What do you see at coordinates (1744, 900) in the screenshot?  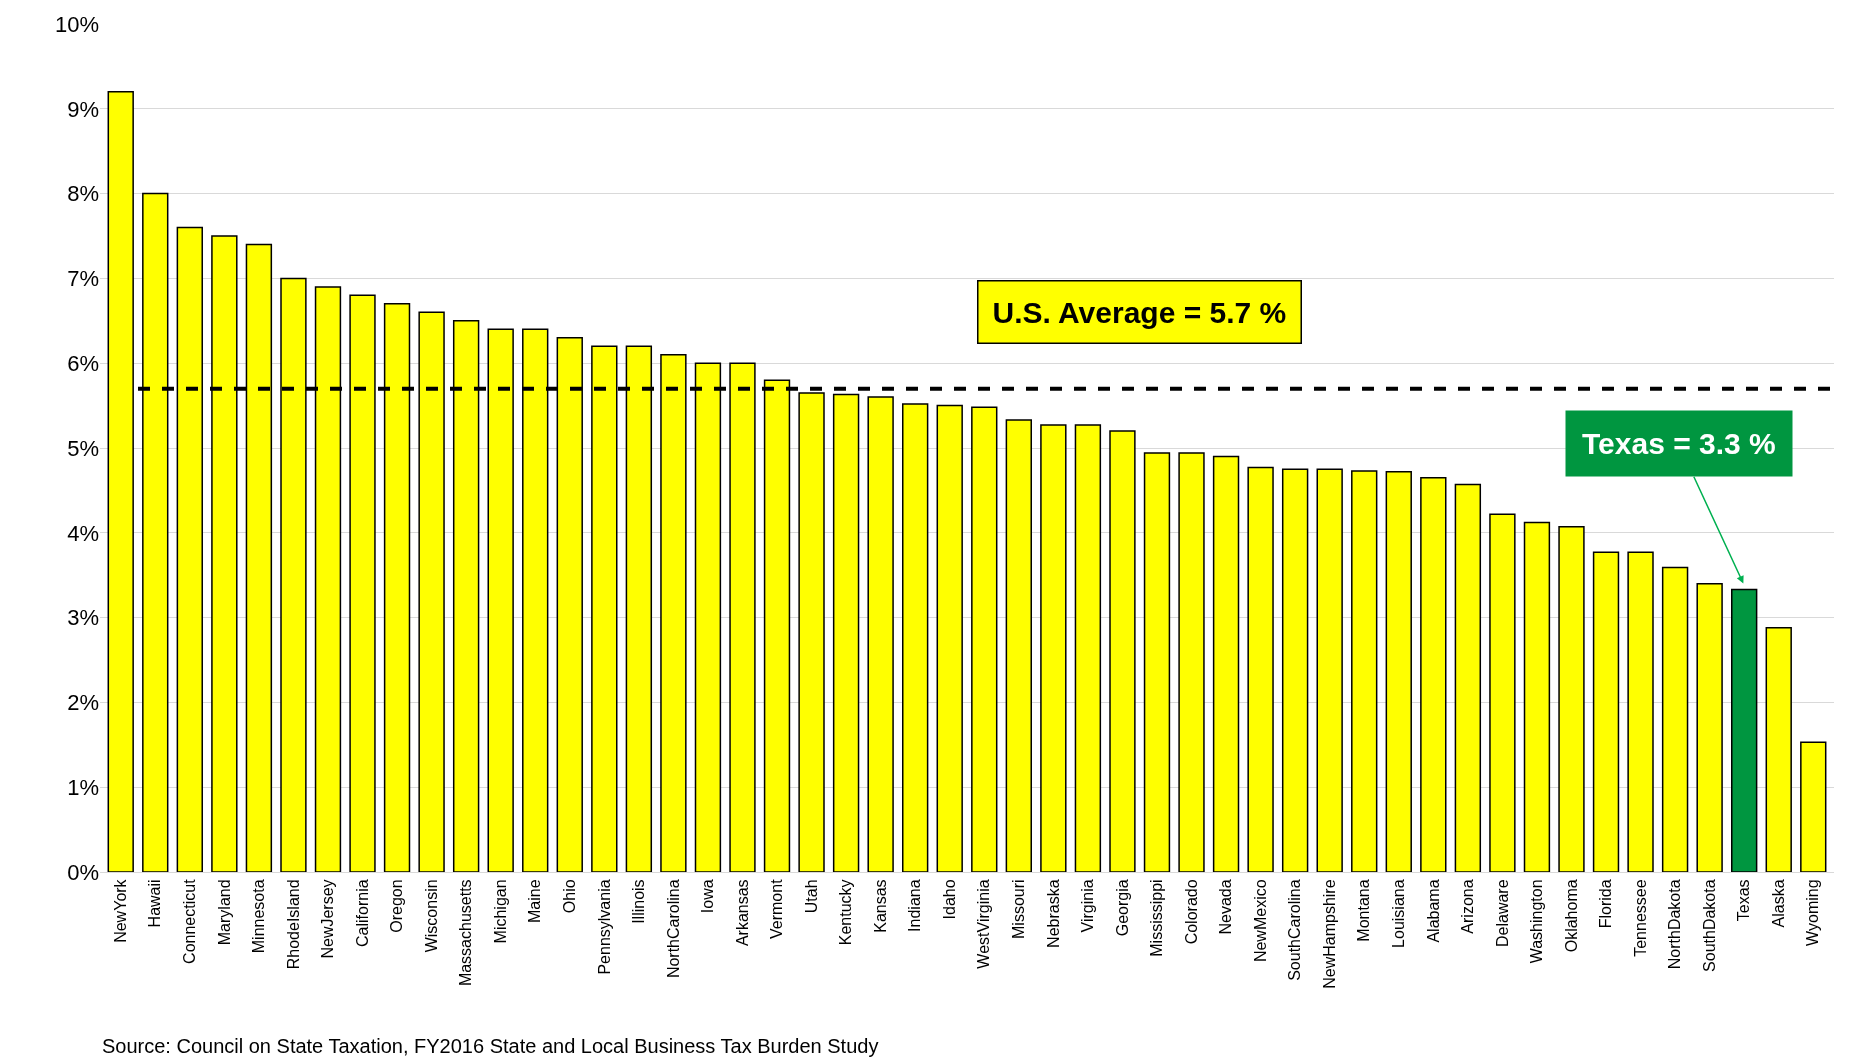 I see `x-tick-label: Texas` at bounding box center [1744, 900].